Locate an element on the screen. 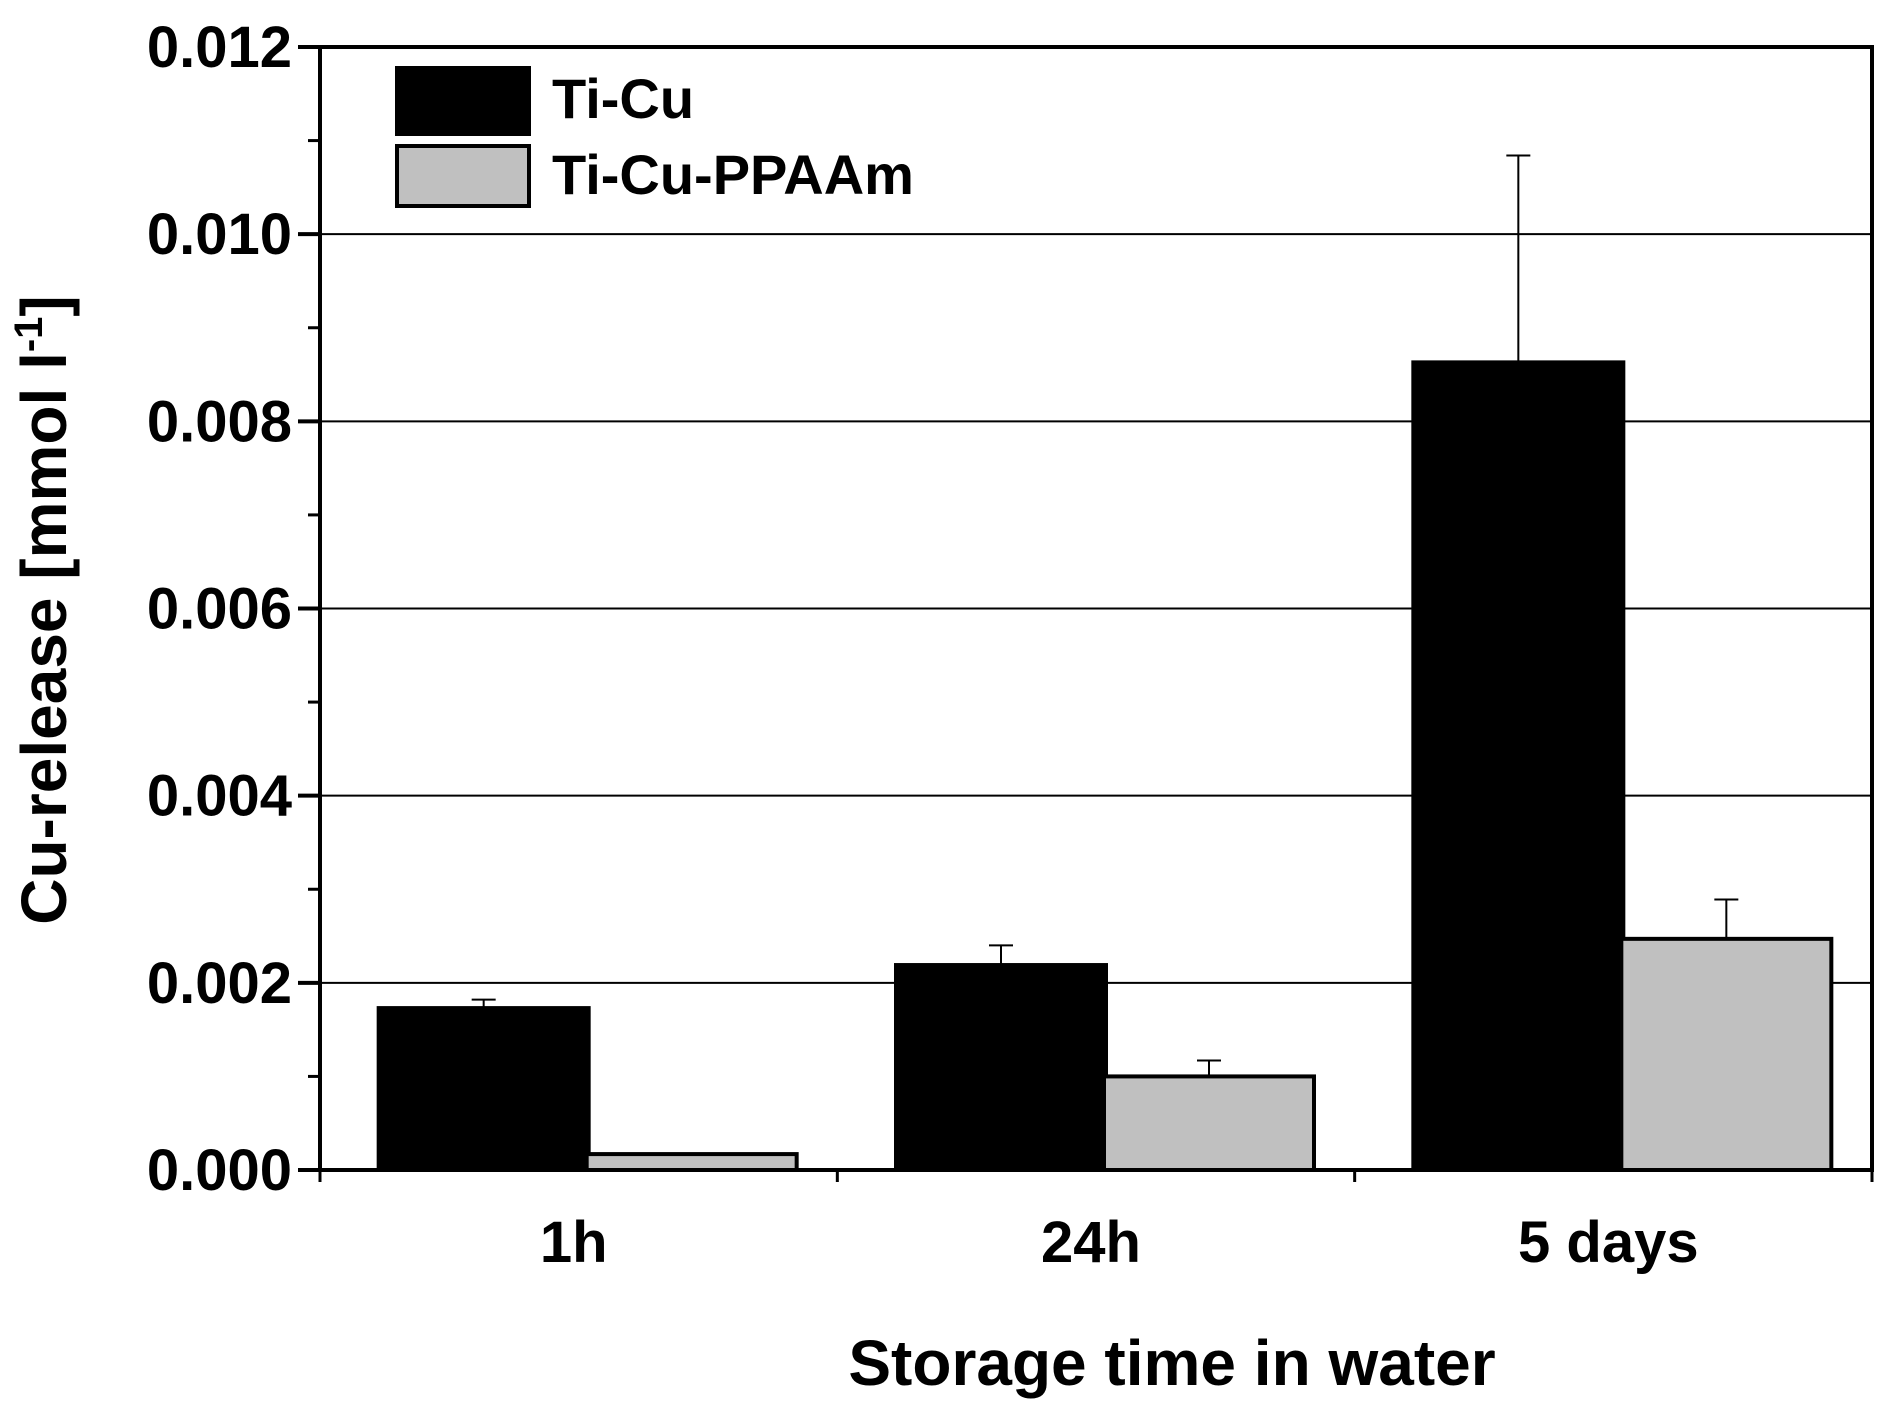 The height and width of the screenshot is (1403, 1880). x-tick-label: 5 days is located at coordinates (1608, 1242).